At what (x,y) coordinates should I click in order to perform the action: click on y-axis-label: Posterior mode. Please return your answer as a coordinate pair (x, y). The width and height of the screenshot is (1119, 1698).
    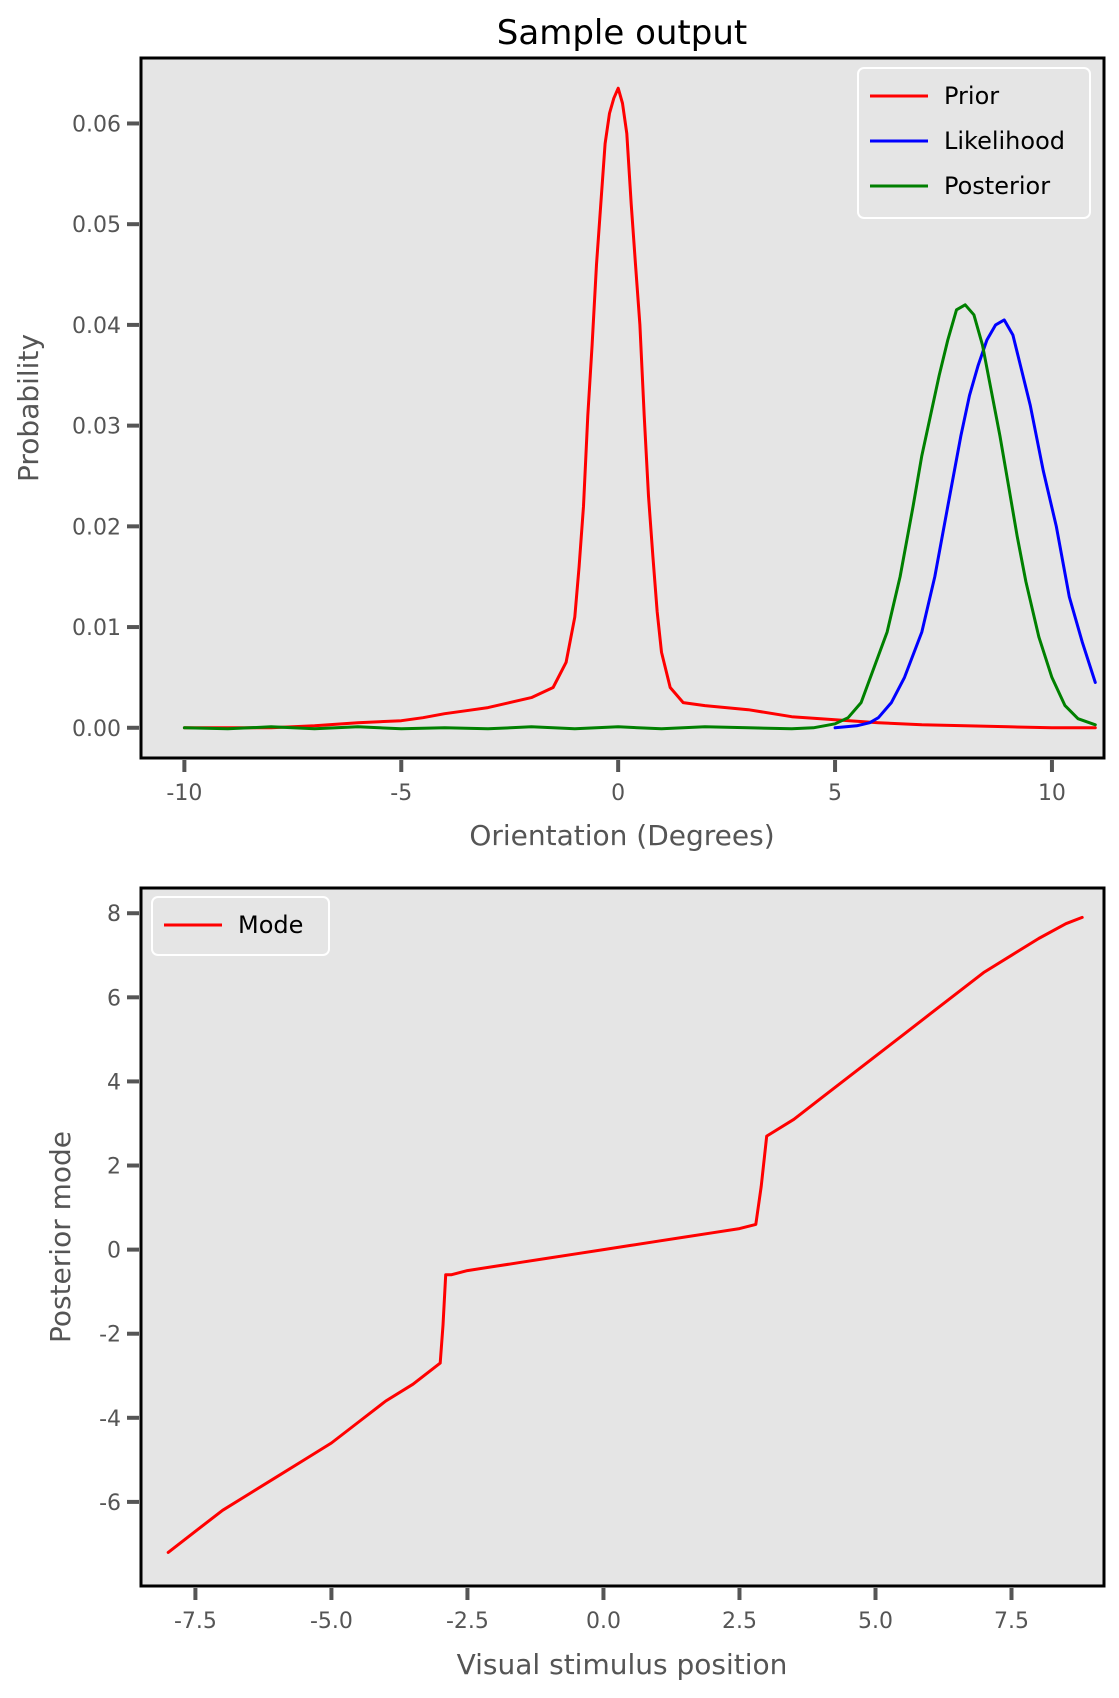
    Looking at the image, I should click on (60, 1237).